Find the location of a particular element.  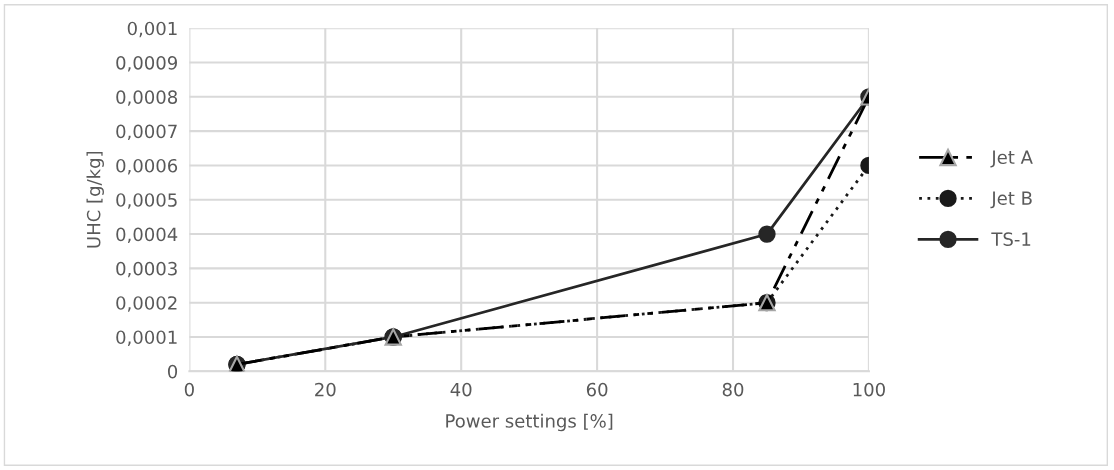

x-tick-label: 100 is located at coordinates (869, 389).